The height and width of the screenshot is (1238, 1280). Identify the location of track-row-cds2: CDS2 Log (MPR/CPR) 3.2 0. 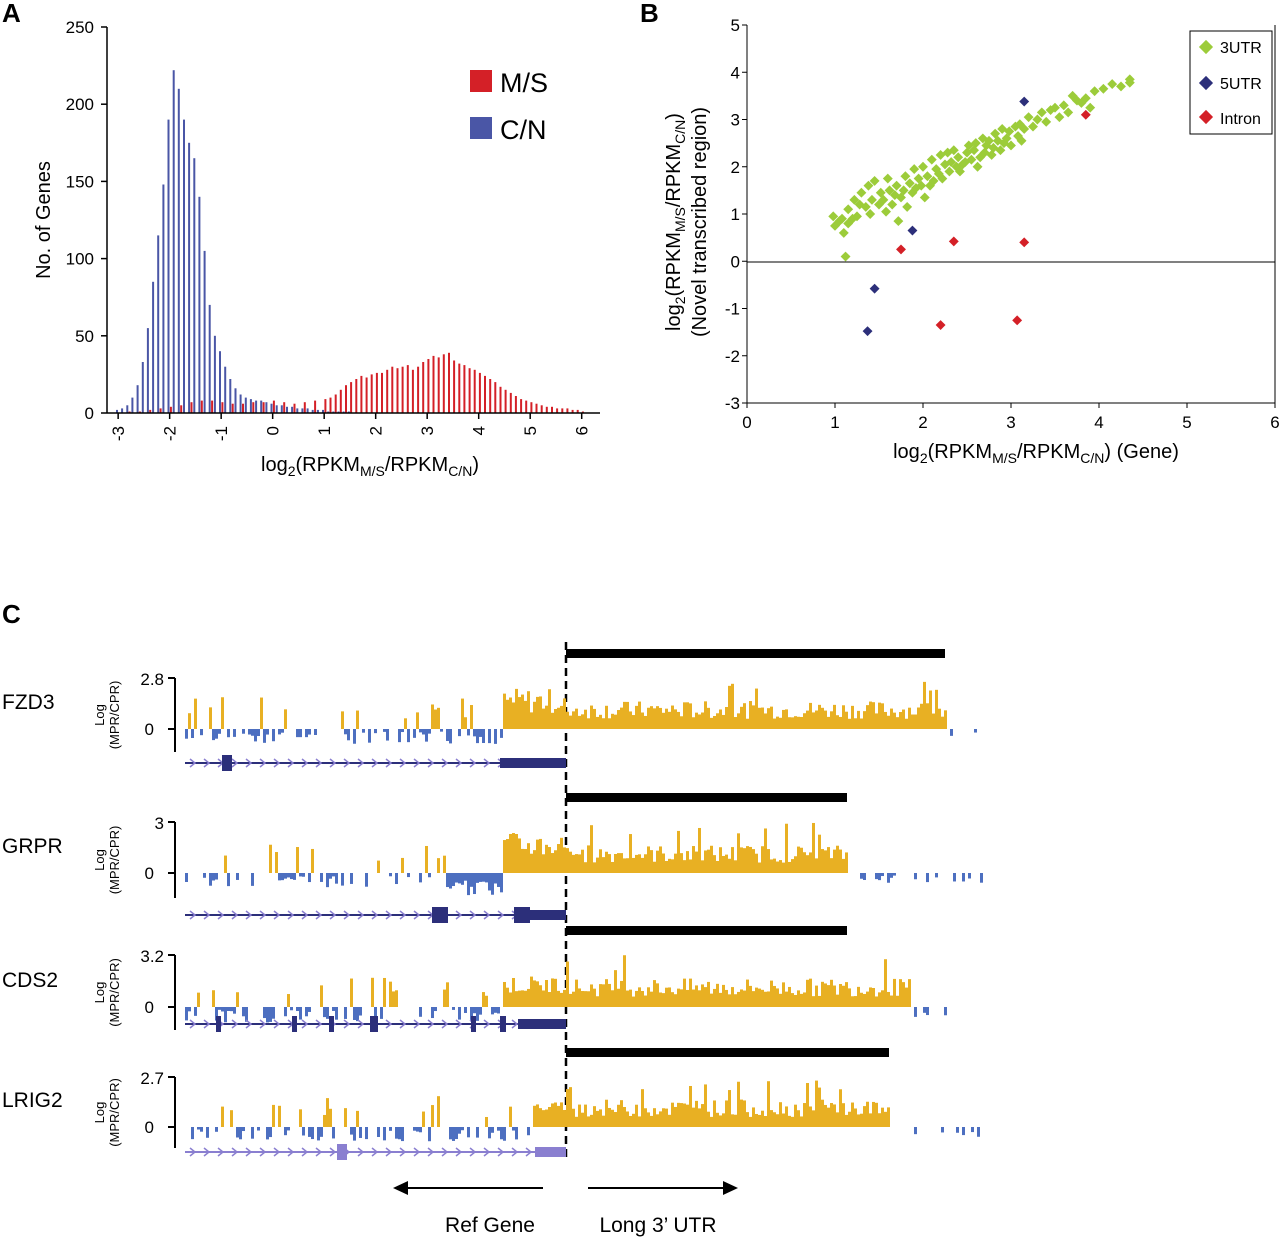
(474, 979).